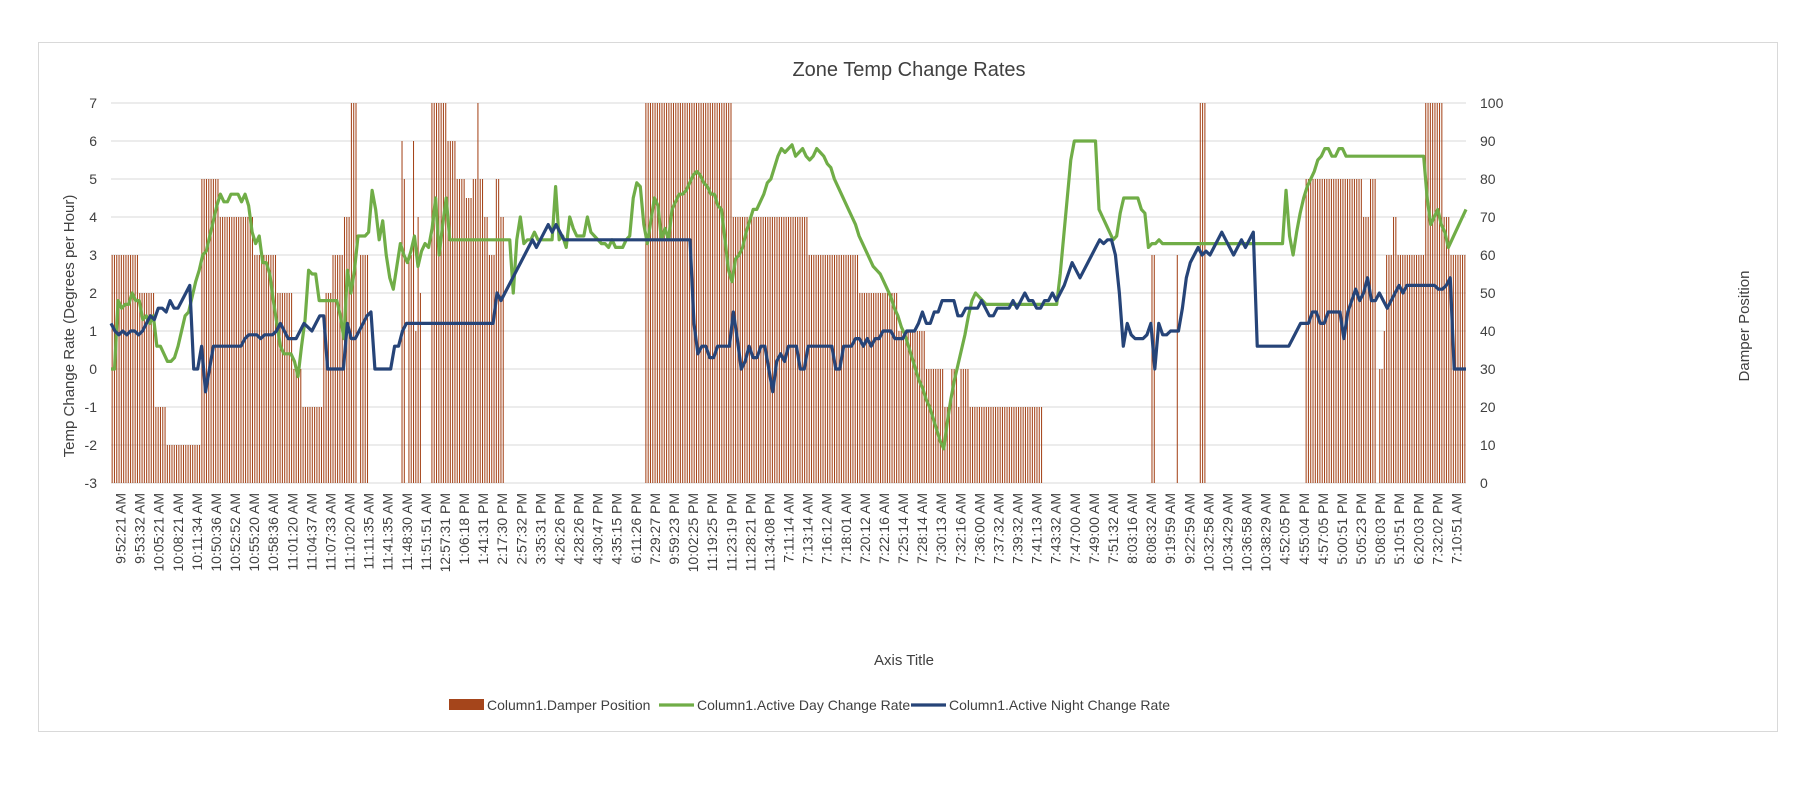  What do you see at coordinates (712, 532) in the screenshot?
I see `x-tick-label: 11:19:25 PM` at bounding box center [712, 532].